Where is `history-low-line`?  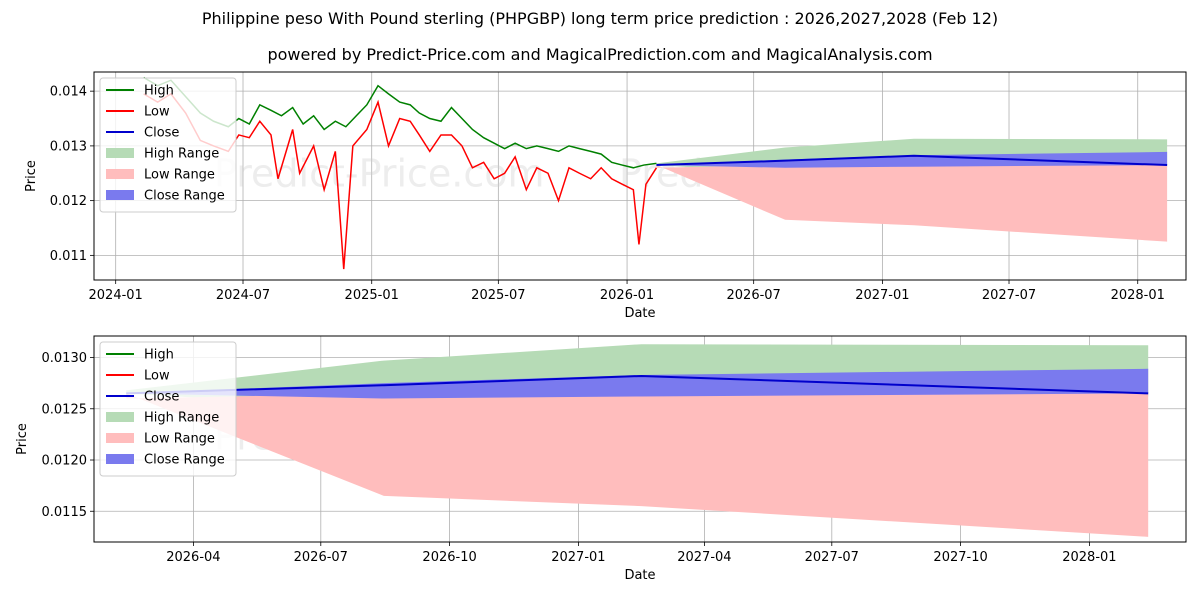
history-low-line is located at coordinates (400, 181).